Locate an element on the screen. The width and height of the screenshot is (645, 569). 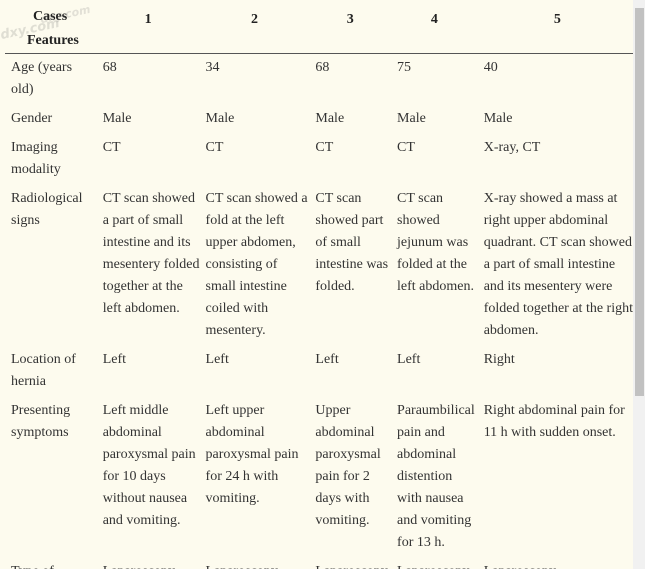
table-row: Imaging modality CT CT CT CT X-ray, CT is located at coordinates (319, 159).